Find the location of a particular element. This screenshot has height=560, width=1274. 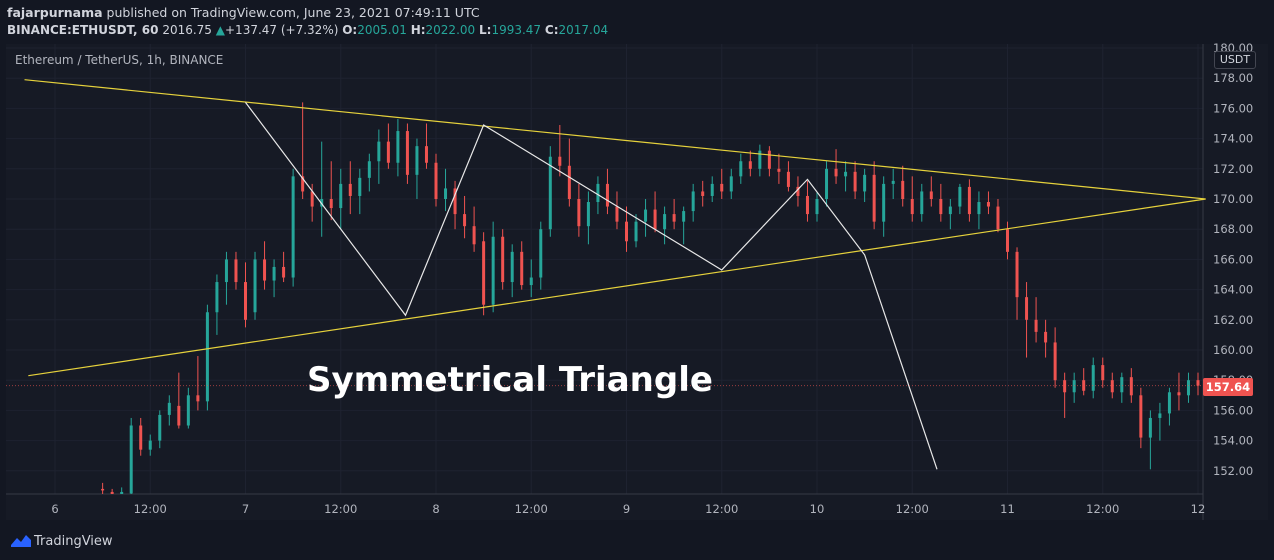

tradingview-logo-icon is located at coordinates (21, 541).